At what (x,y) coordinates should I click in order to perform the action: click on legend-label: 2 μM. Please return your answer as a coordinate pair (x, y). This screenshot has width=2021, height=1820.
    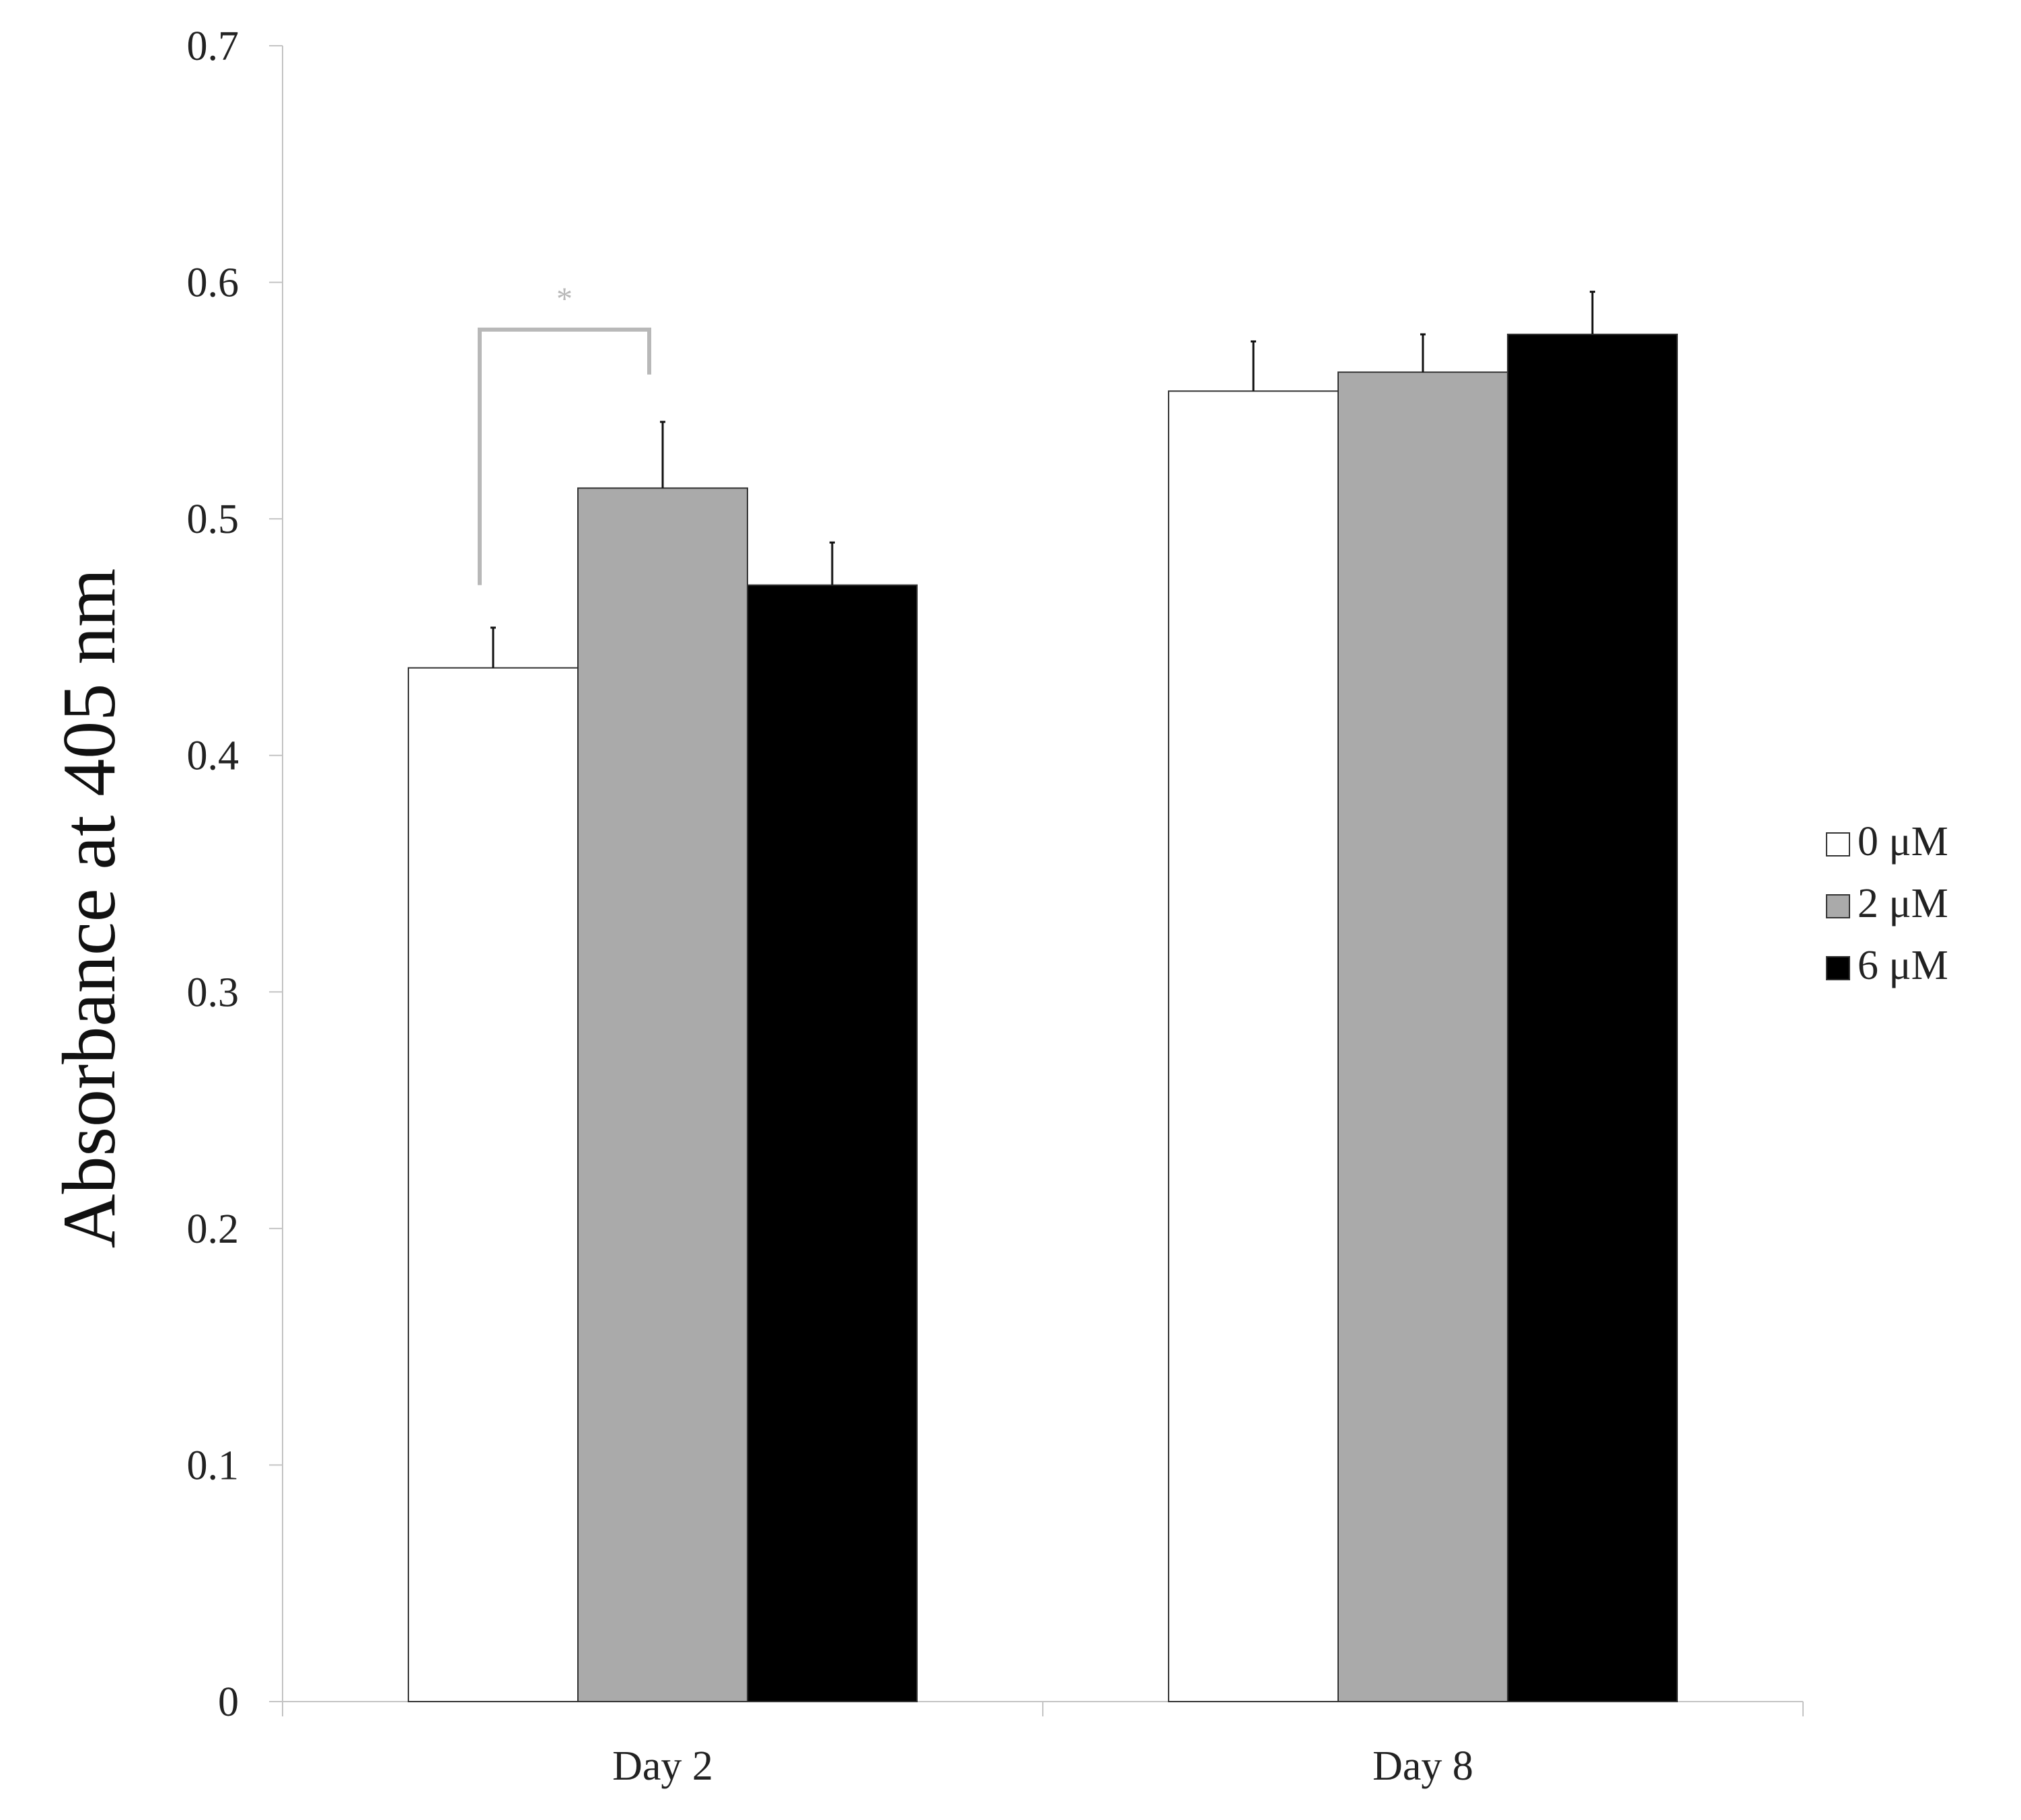
    Looking at the image, I should click on (1903, 903).